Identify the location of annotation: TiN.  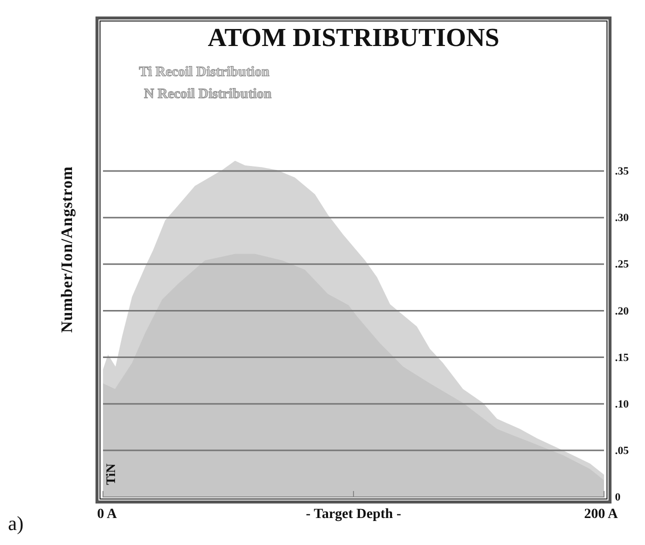
(110, 473).